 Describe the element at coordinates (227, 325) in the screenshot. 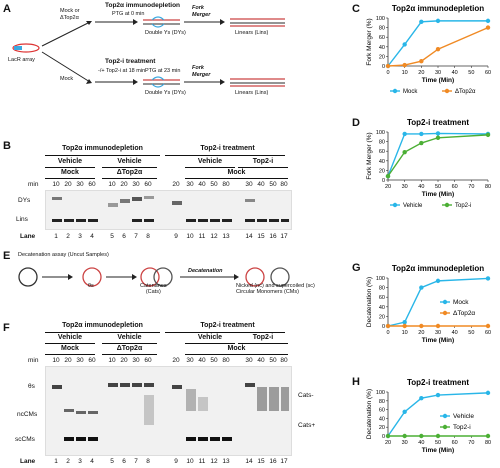

I see `f-group2-title: Top2-i treatment` at that location.